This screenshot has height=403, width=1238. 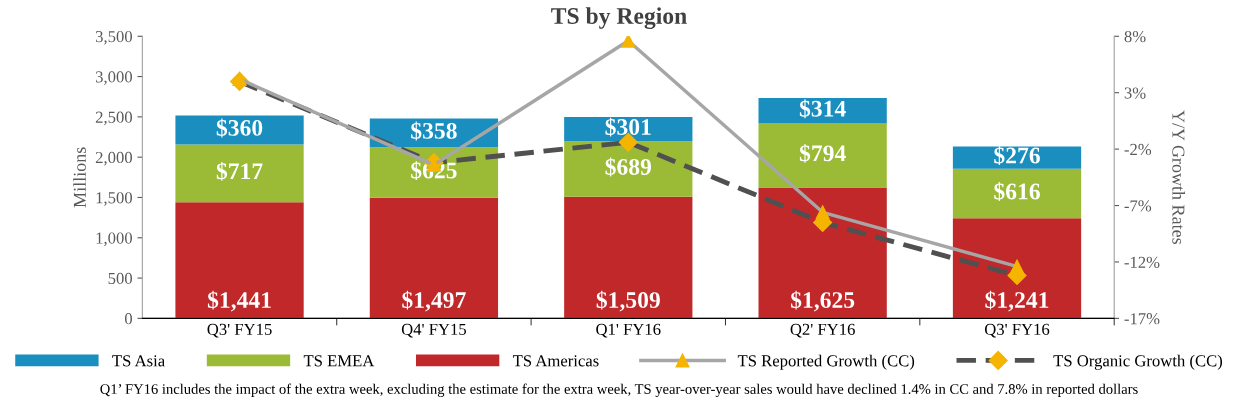 What do you see at coordinates (628, 301) in the screenshot?
I see `data-label: $1,509` at bounding box center [628, 301].